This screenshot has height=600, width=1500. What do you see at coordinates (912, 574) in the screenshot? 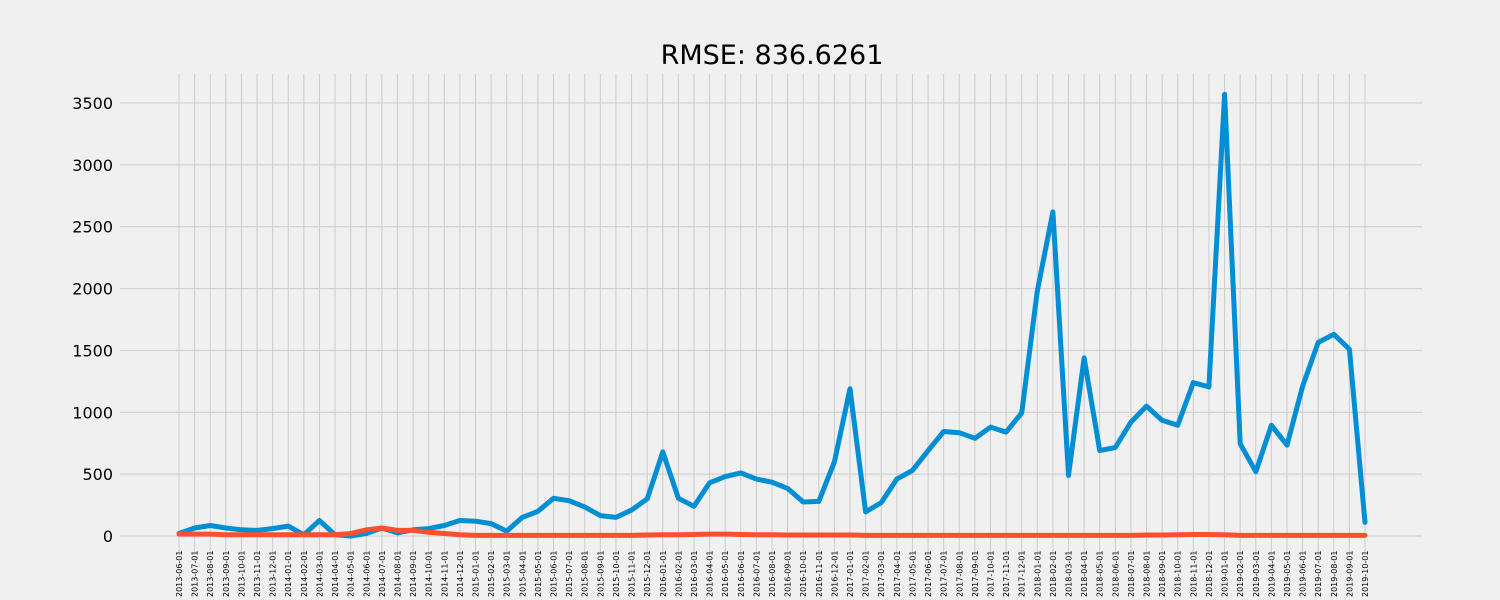
I see `x-tick-label: 2017-05-01` at bounding box center [912, 574].